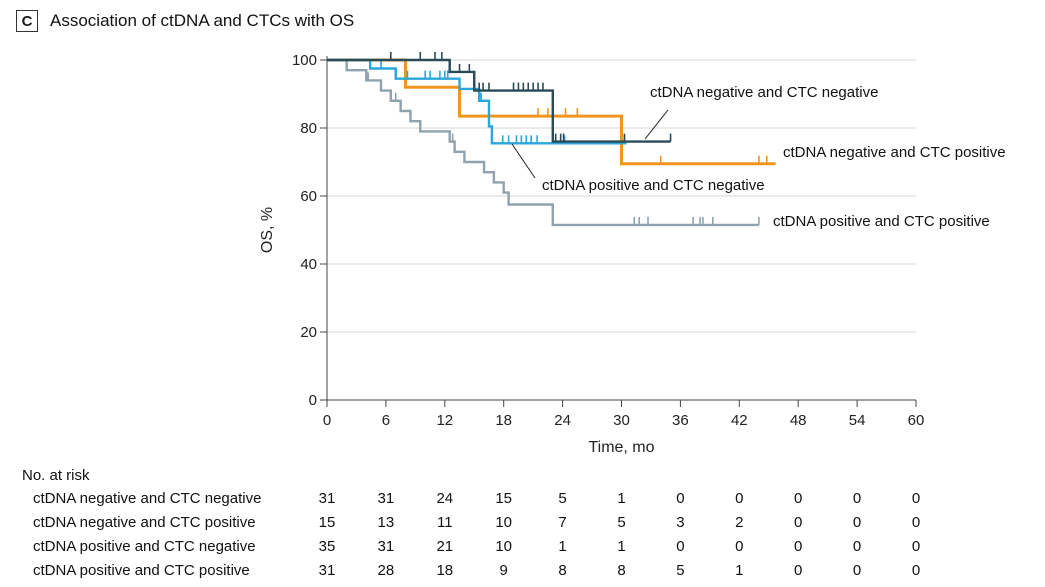 This screenshot has height=587, width=1045. What do you see at coordinates (202, 20) in the screenshot?
I see `chart-title: Association of ctDNA and CTCs with OS` at bounding box center [202, 20].